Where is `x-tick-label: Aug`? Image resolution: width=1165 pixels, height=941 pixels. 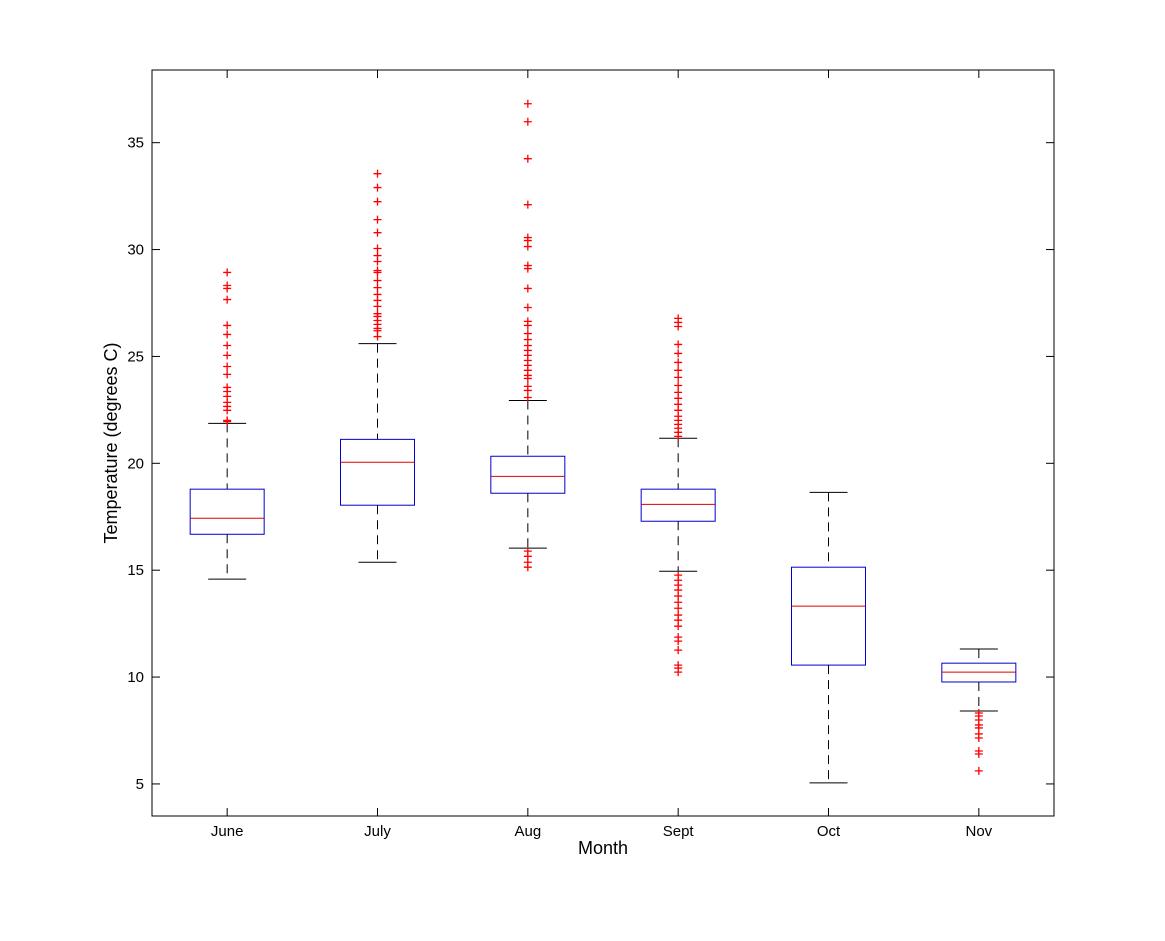 x-tick-label: Aug is located at coordinates (527, 831).